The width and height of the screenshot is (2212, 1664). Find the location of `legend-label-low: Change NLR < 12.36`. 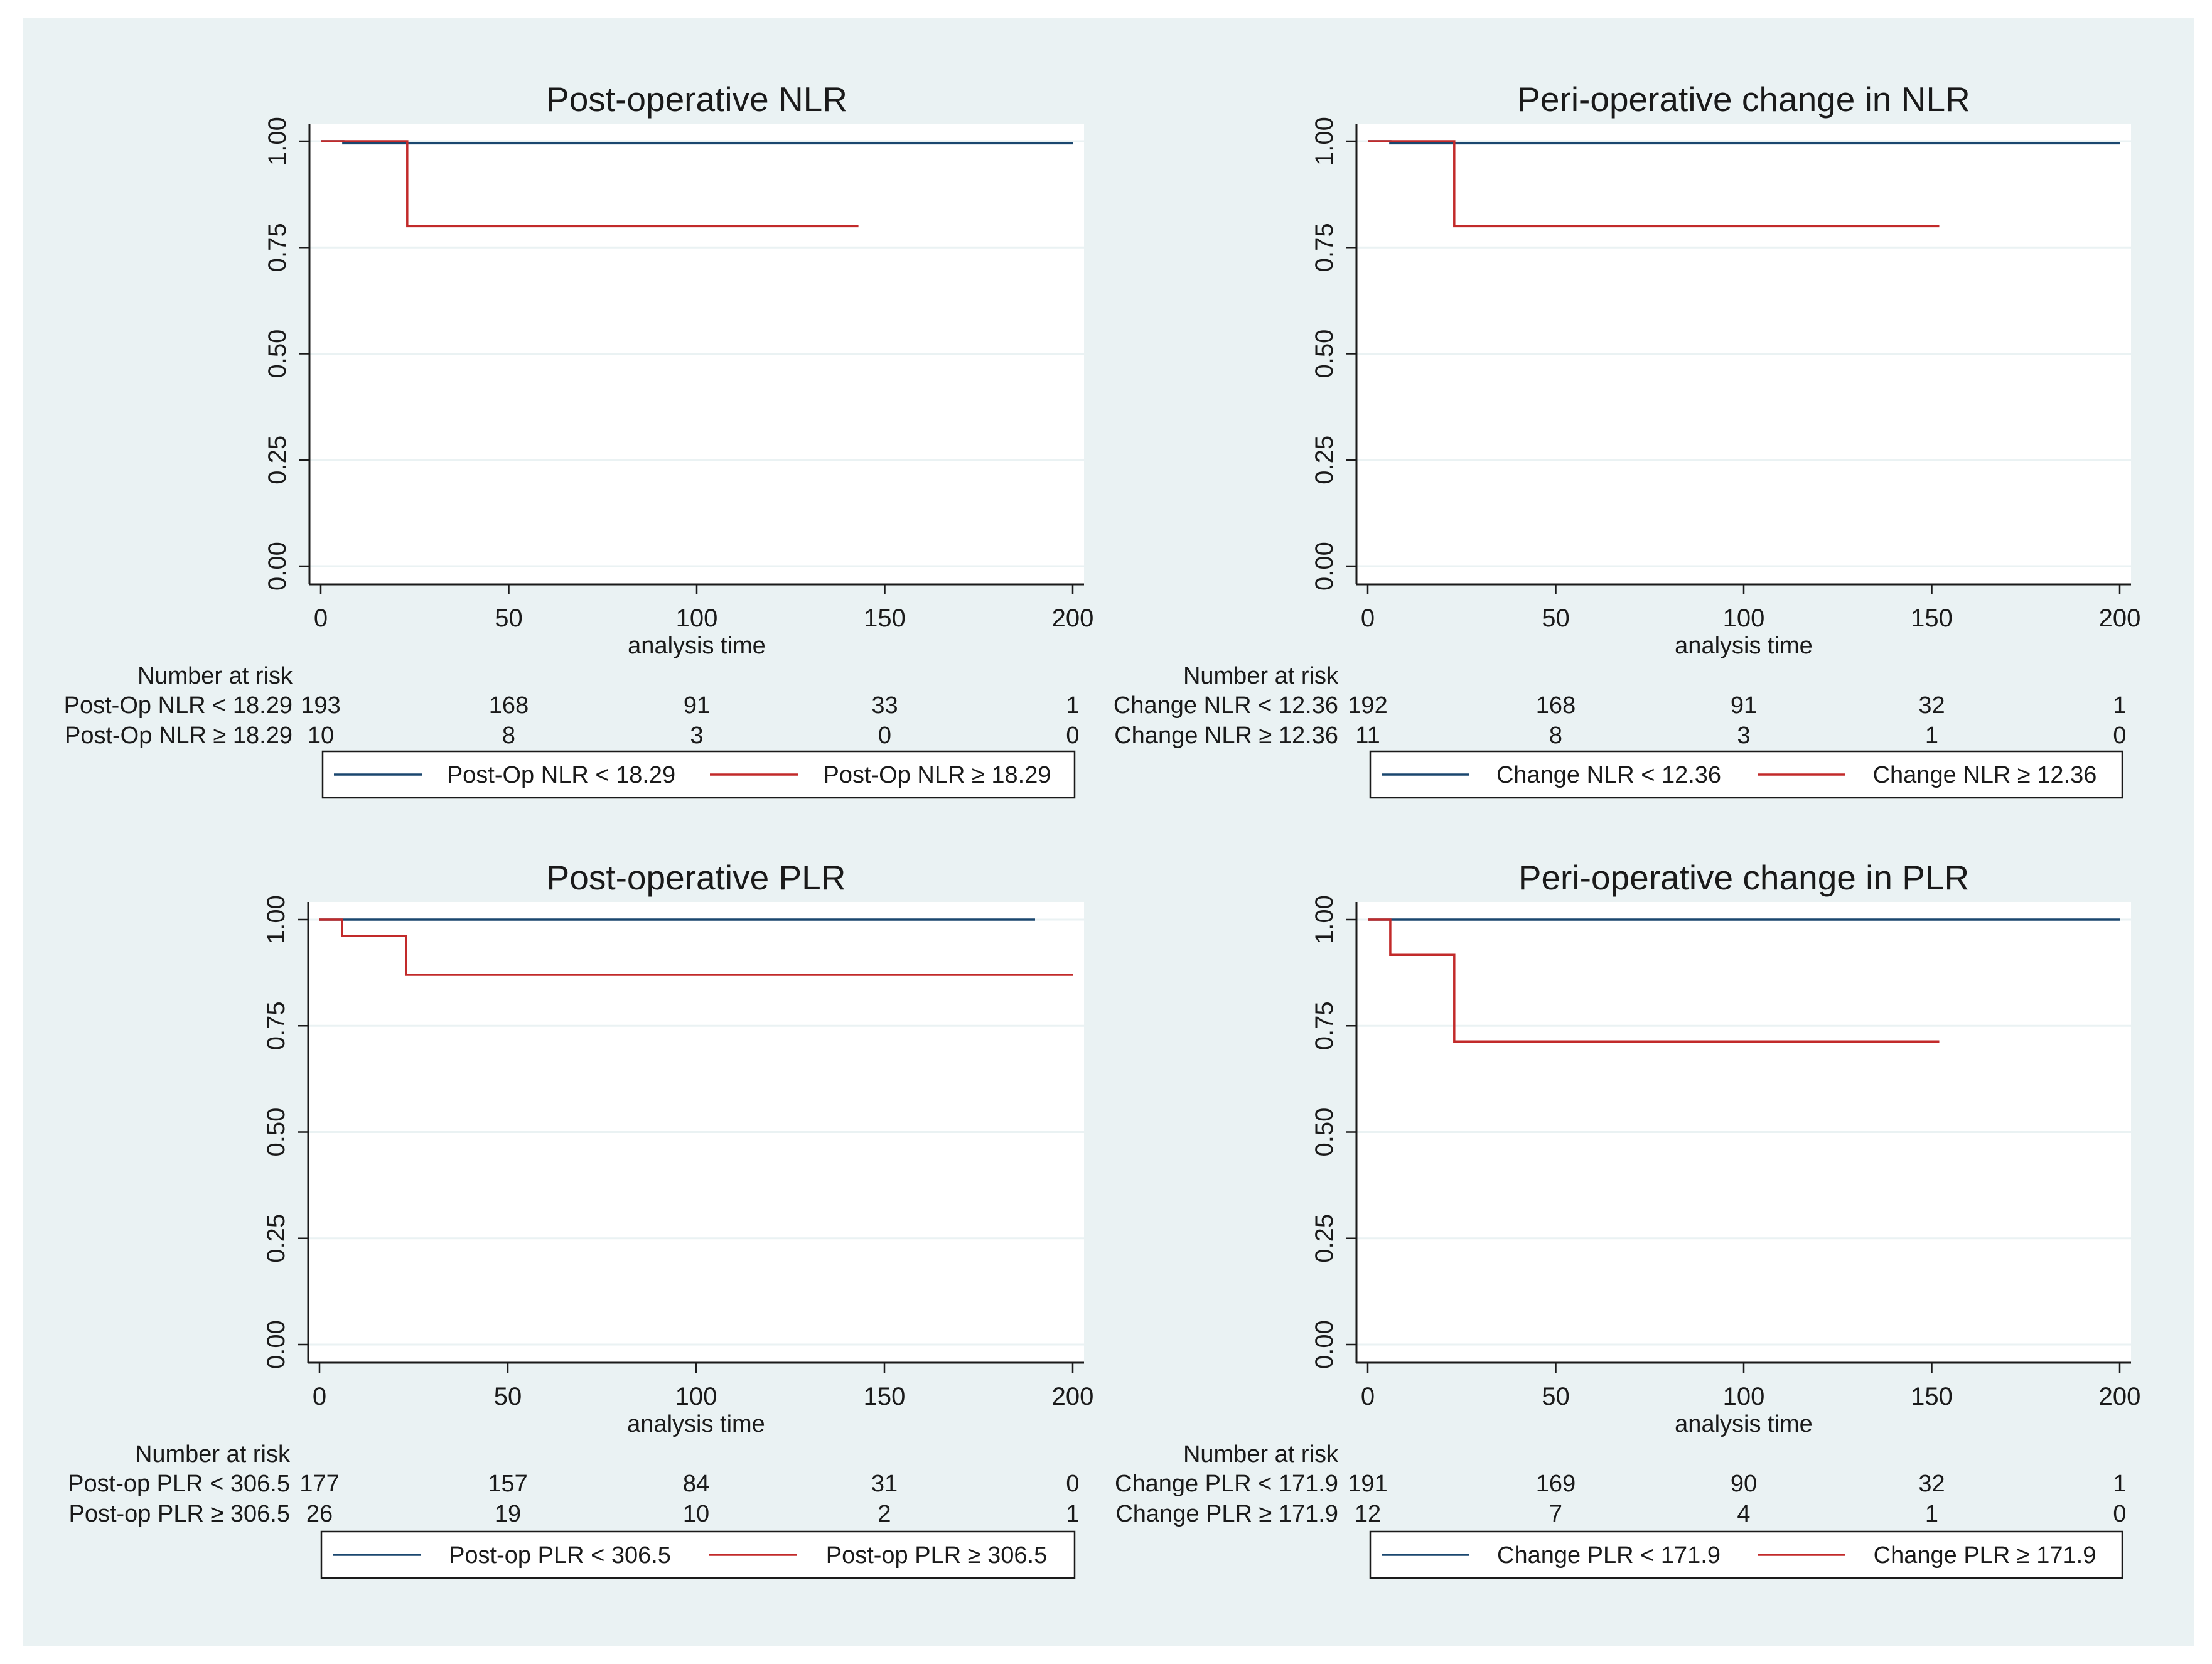

legend-label-low: Change NLR < 12.36 is located at coordinates (1608, 775).